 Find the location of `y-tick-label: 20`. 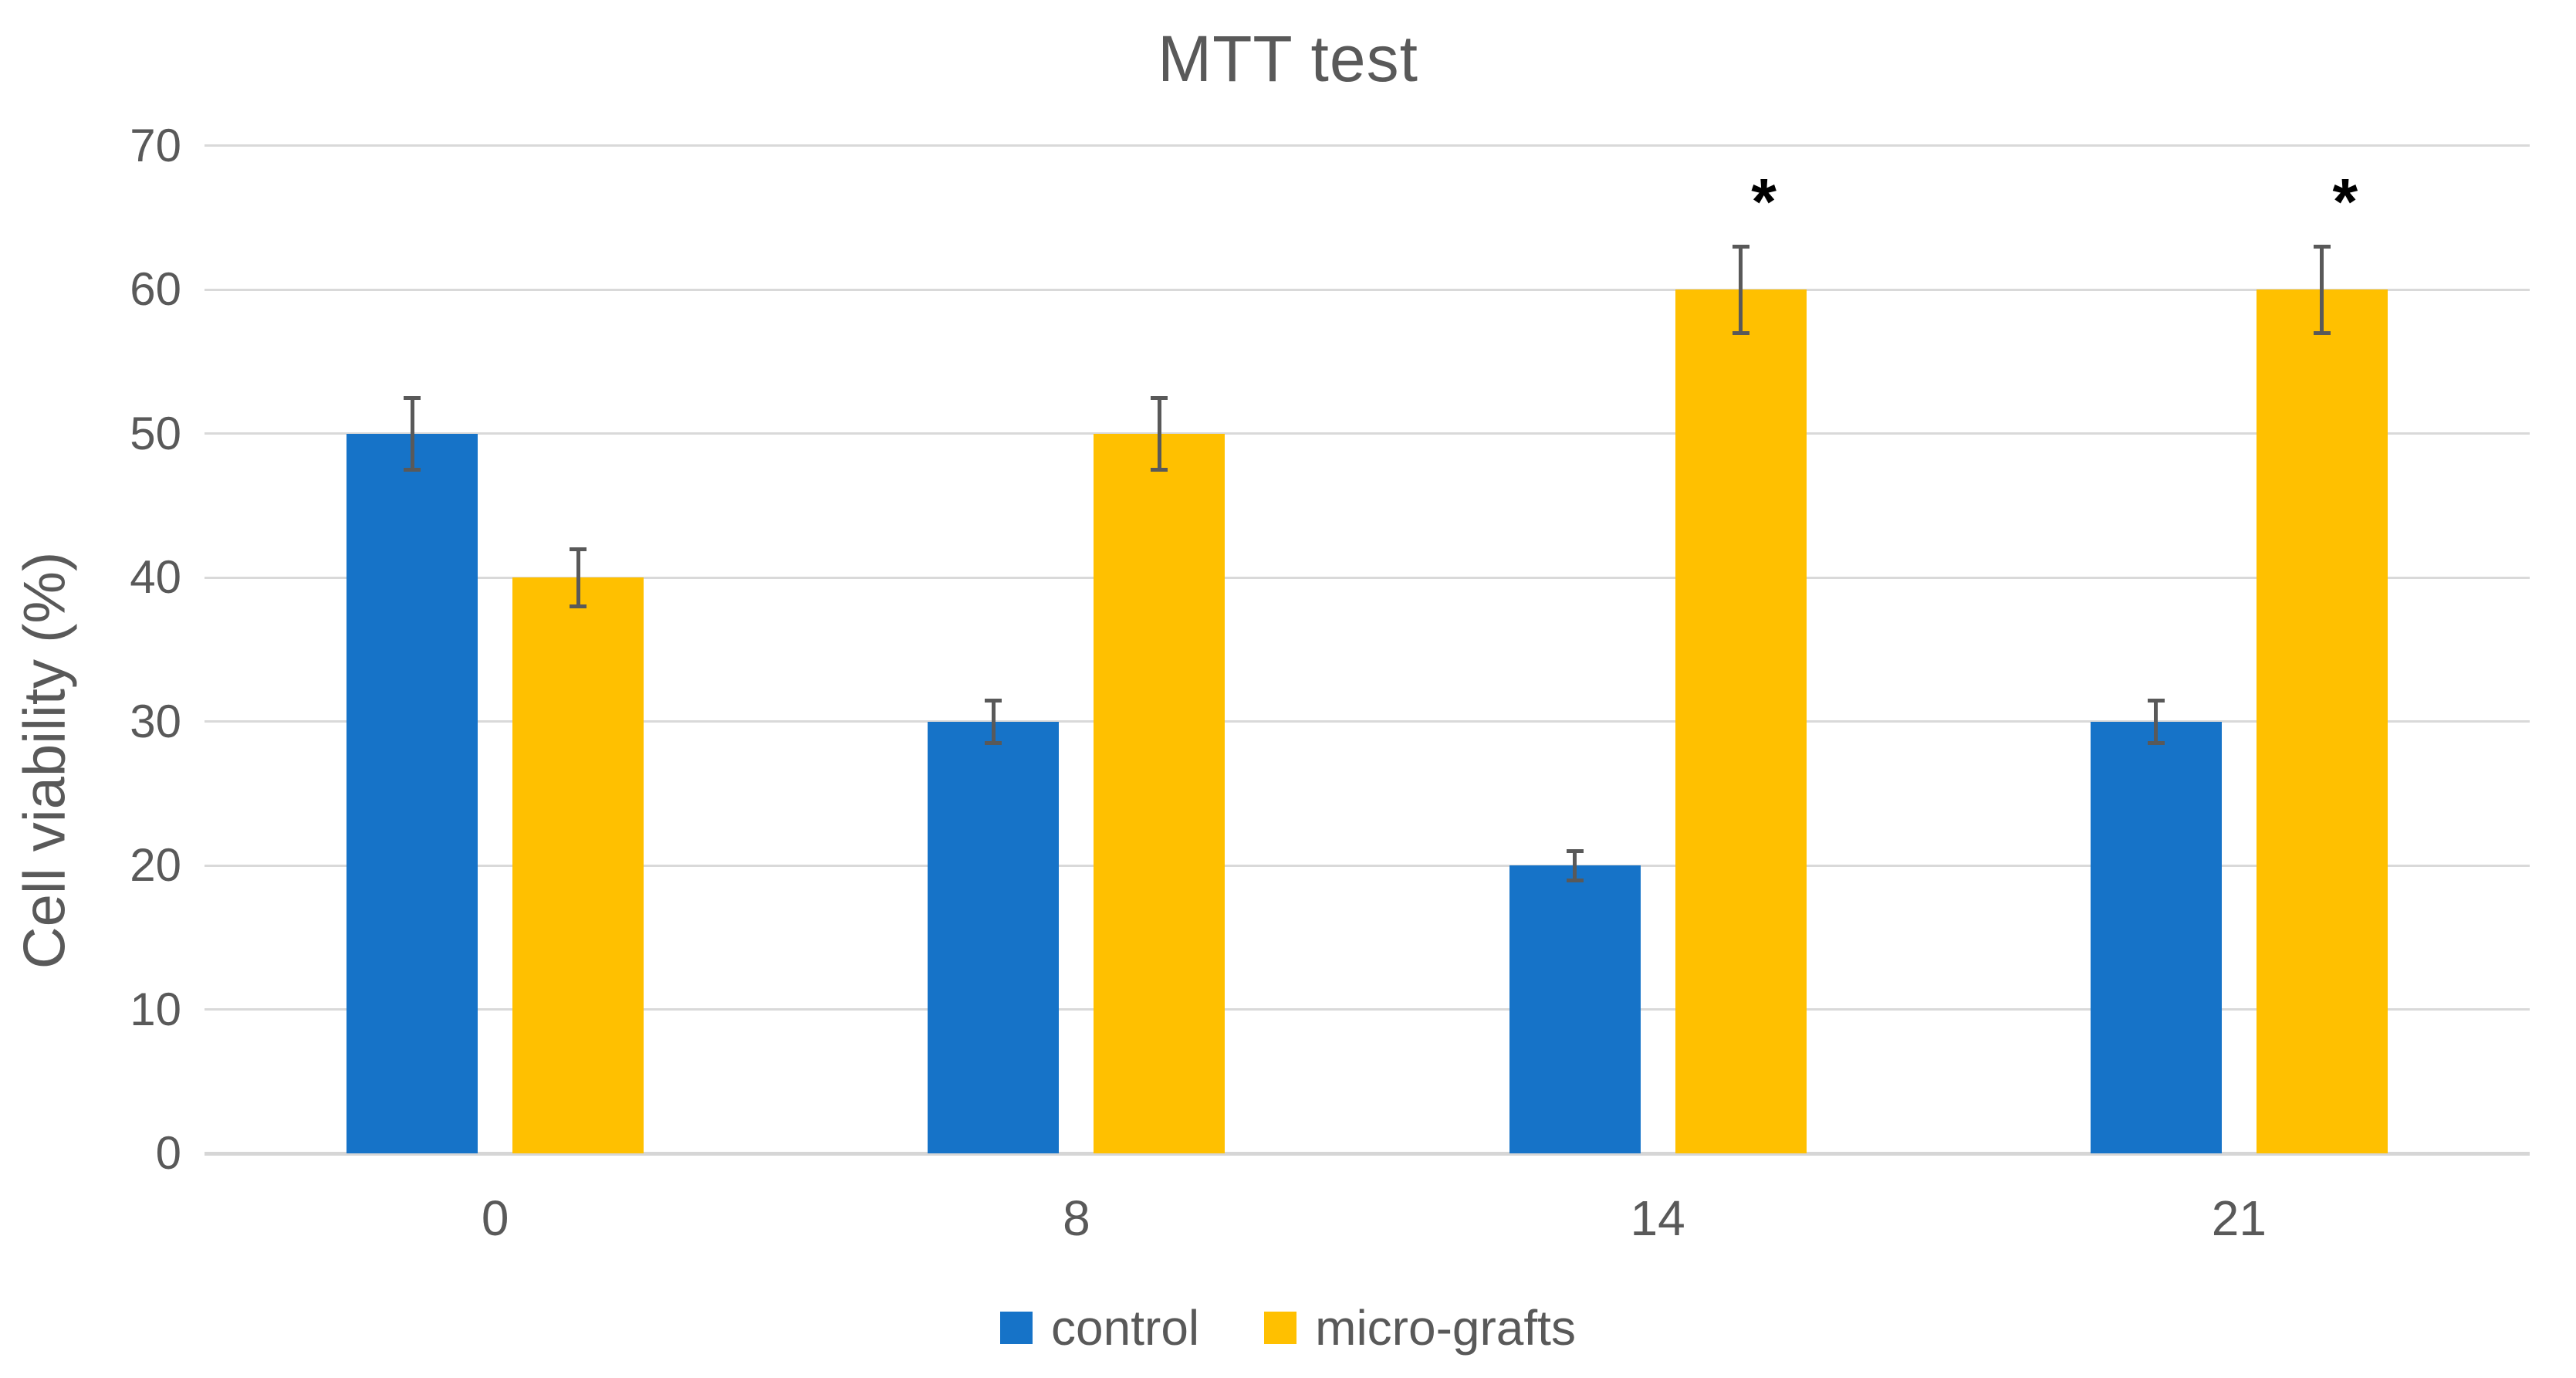

y-tick-label: 20 is located at coordinates (155, 865).